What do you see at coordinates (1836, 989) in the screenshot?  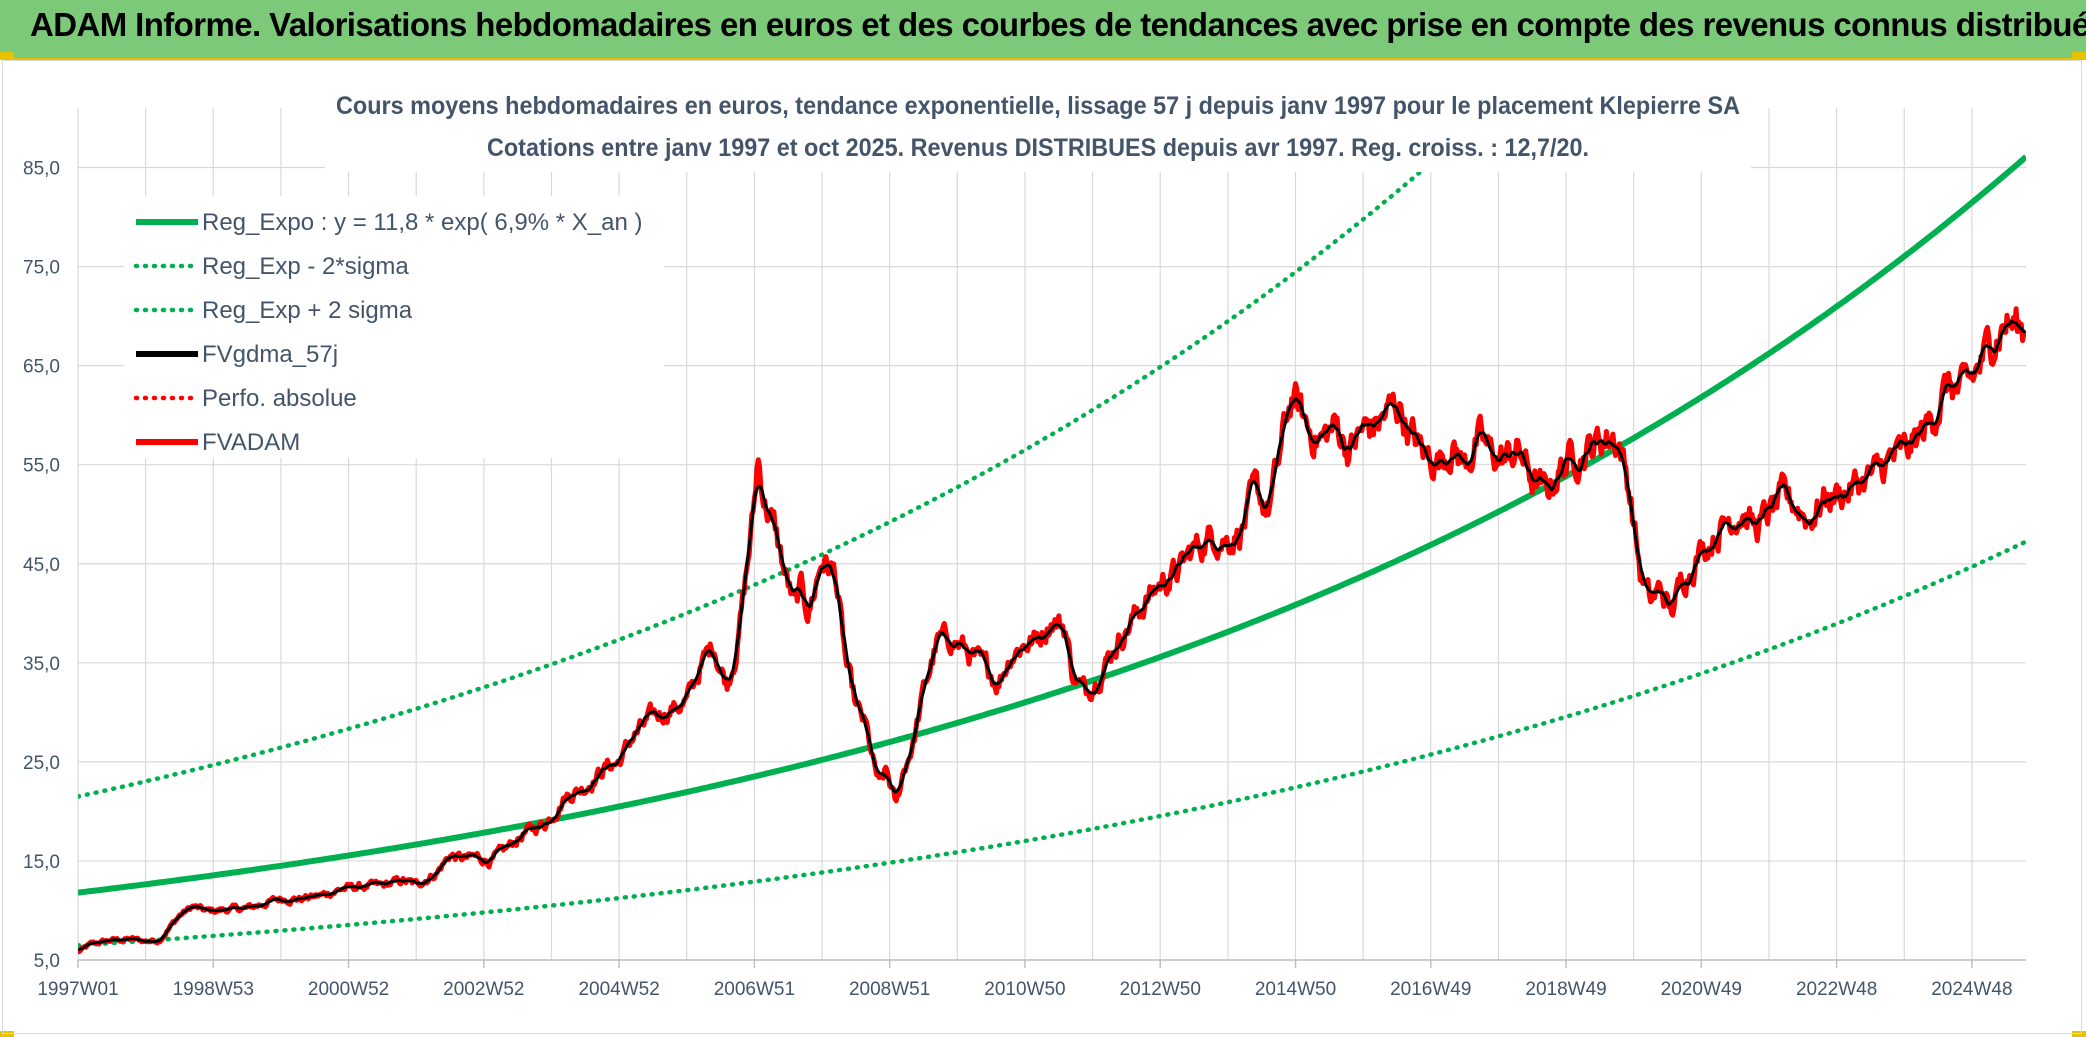 I see `x-tick-label: 2022W48` at bounding box center [1836, 989].